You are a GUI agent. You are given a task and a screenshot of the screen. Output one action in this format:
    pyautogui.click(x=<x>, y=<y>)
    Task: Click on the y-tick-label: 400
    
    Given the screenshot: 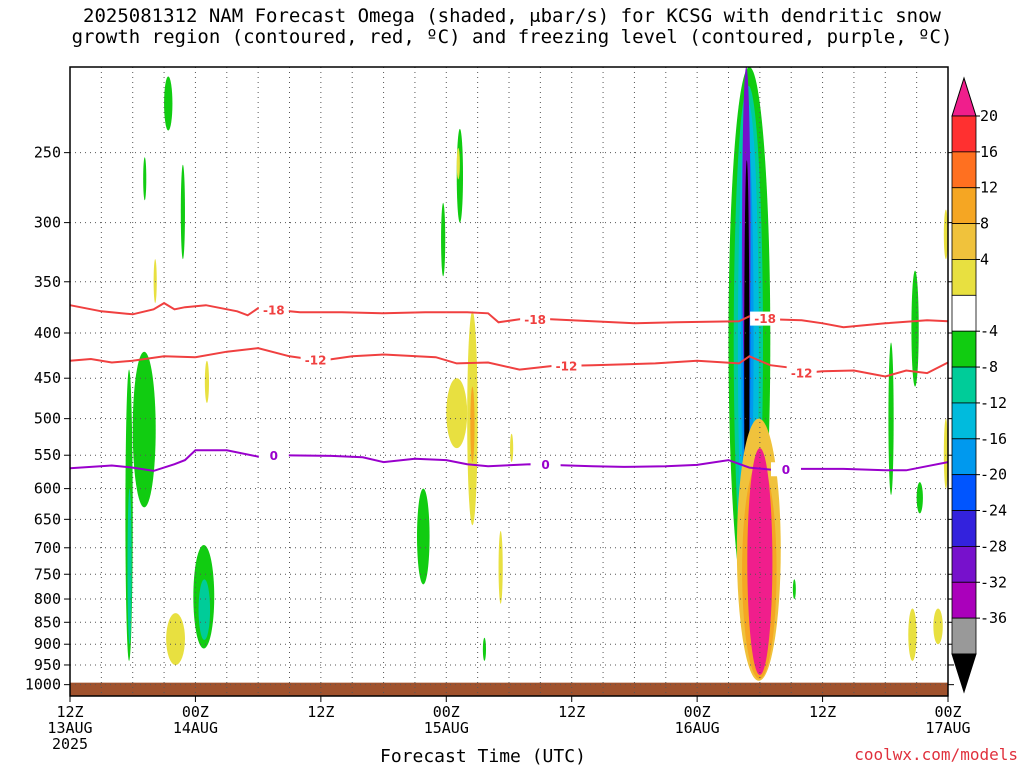 What is the action you would take?
    pyautogui.click(x=47, y=333)
    